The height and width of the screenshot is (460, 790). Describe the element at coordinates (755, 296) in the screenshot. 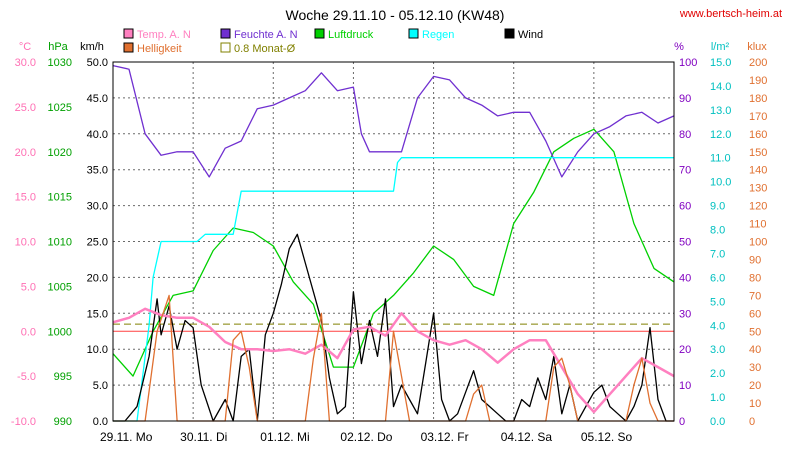

I see `brightness-tick-label: 70` at that location.